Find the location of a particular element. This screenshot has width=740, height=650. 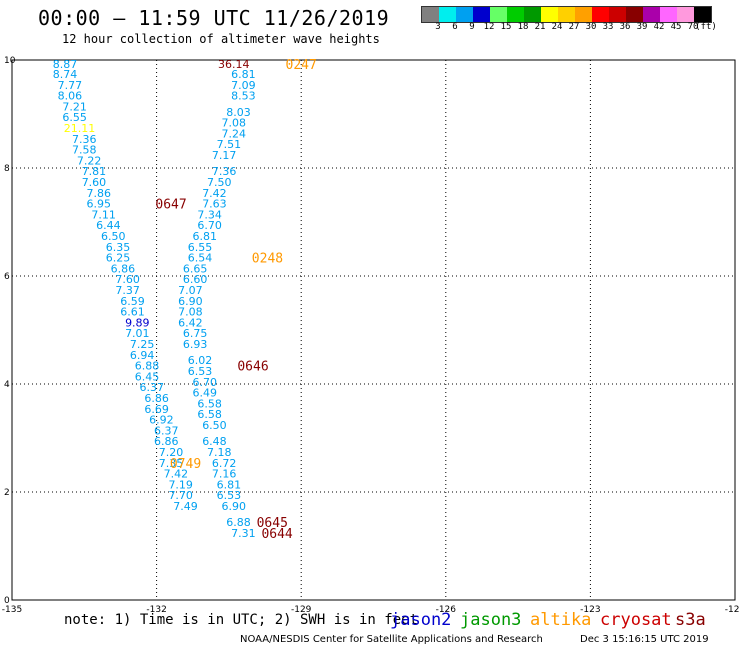

pass-time-label: 0645 is located at coordinates (272, 523).